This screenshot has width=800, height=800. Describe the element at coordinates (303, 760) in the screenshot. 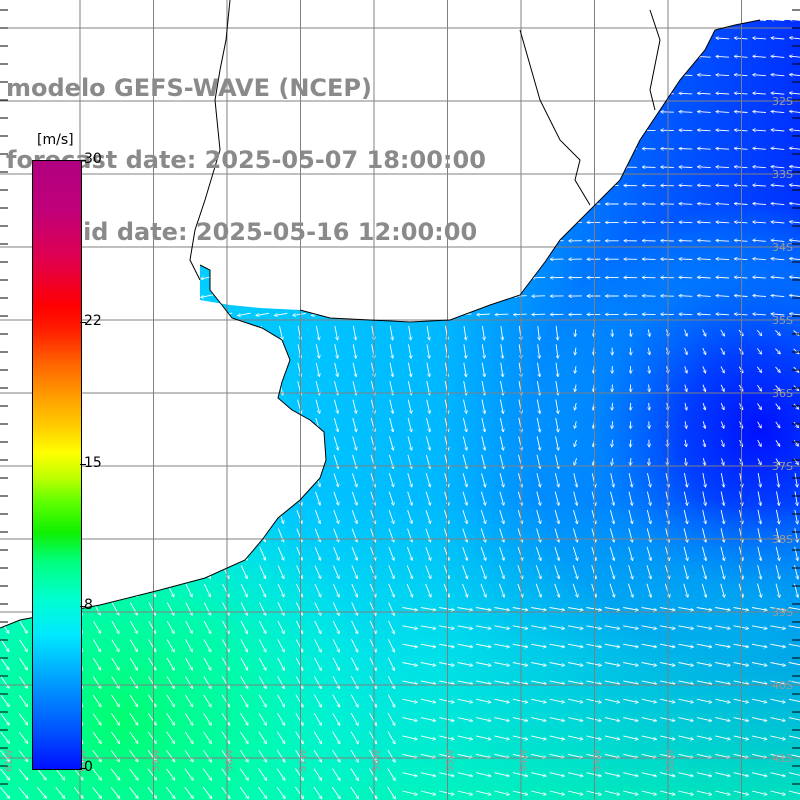

I see `longitude-label: 57W` at that location.